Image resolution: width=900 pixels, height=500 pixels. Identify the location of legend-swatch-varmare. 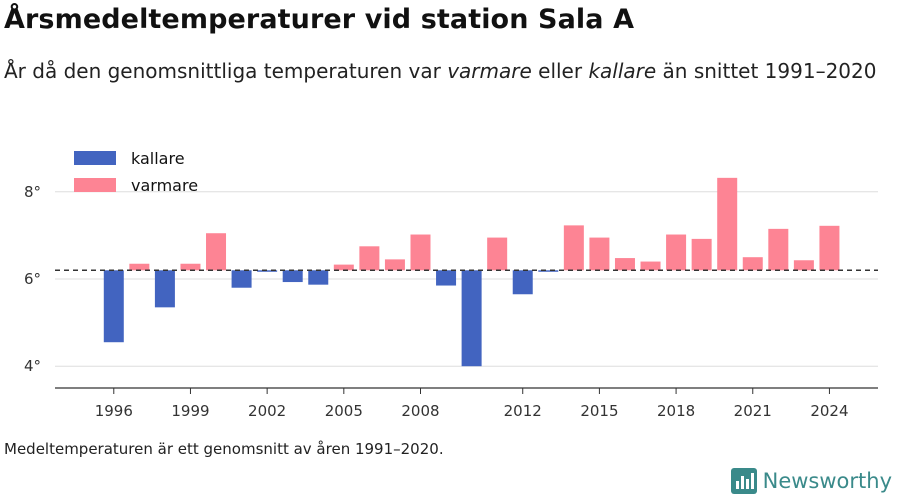
(95, 185).